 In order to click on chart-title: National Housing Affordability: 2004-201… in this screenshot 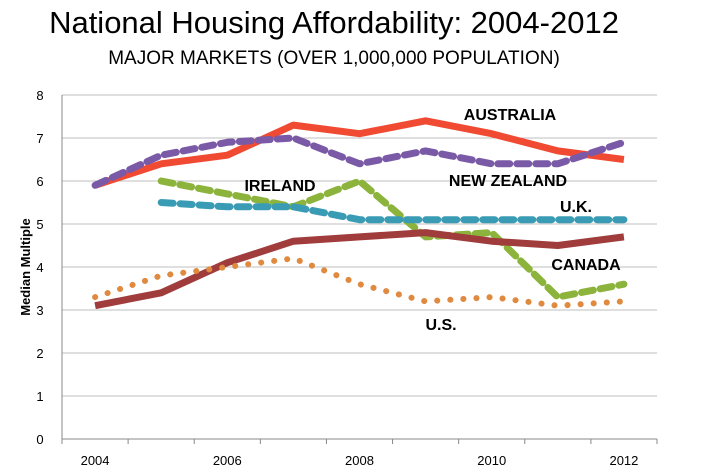, I will do `click(334, 22)`.